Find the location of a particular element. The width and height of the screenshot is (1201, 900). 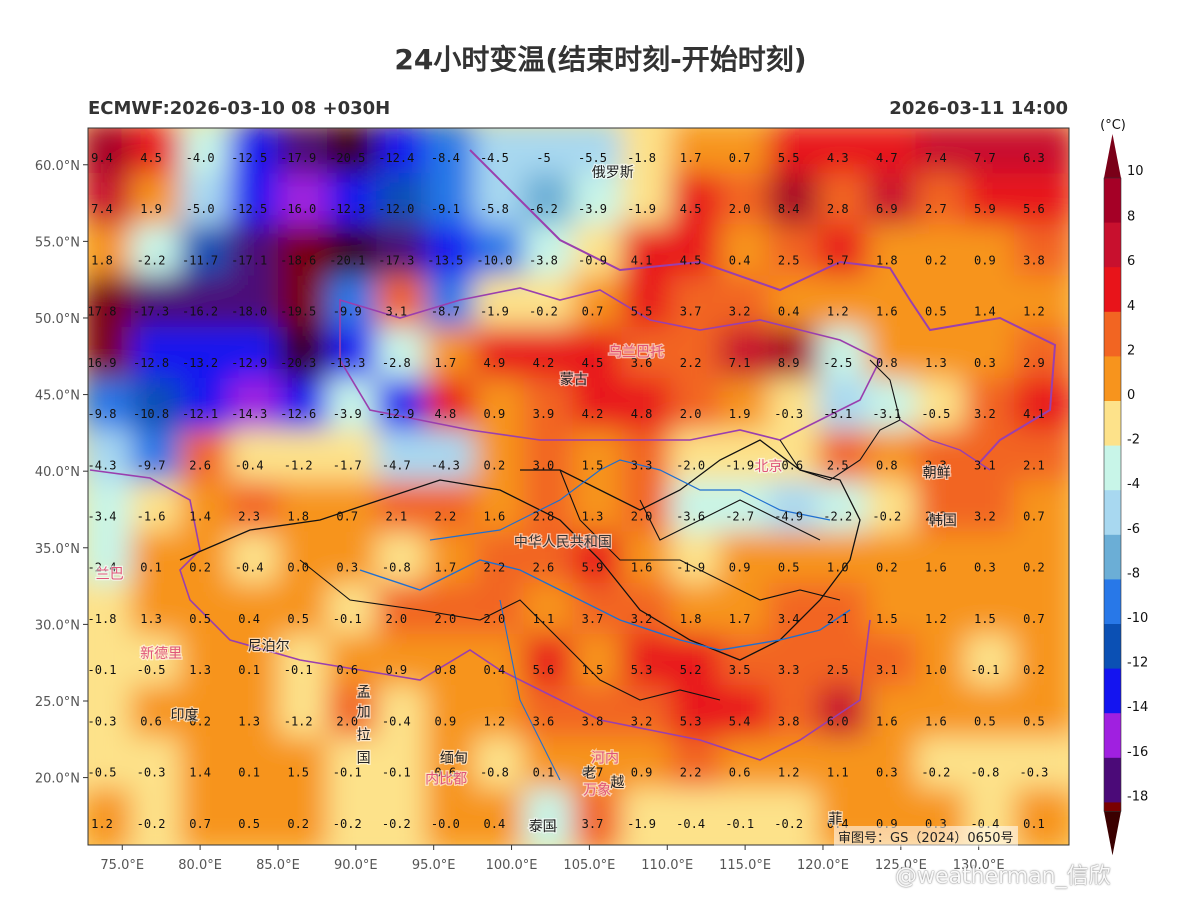

grid-value: -19.5 is located at coordinates (298, 312).